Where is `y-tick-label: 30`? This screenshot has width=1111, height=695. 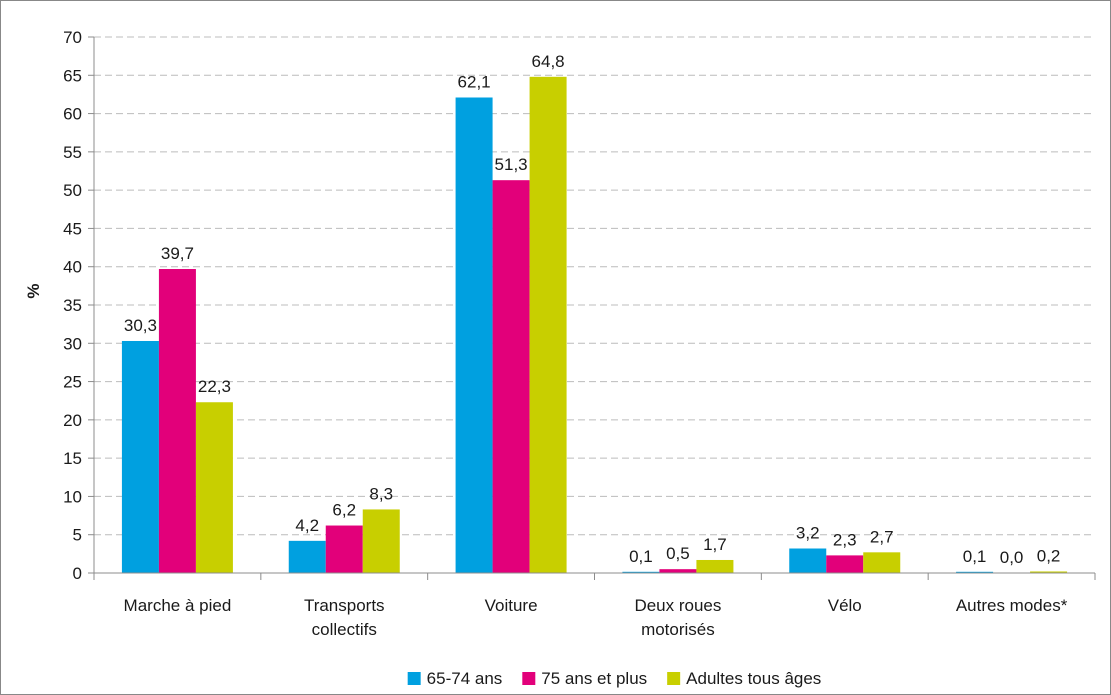 y-tick-label: 30 is located at coordinates (72, 343).